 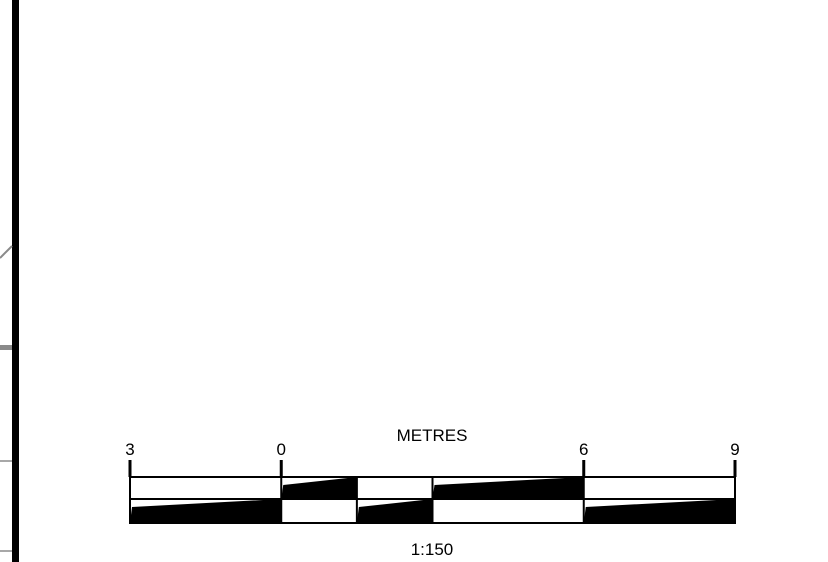 What do you see at coordinates (734, 449) in the screenshot?
I see `scale-tick-label: 9` at bounding box center [734, 449].